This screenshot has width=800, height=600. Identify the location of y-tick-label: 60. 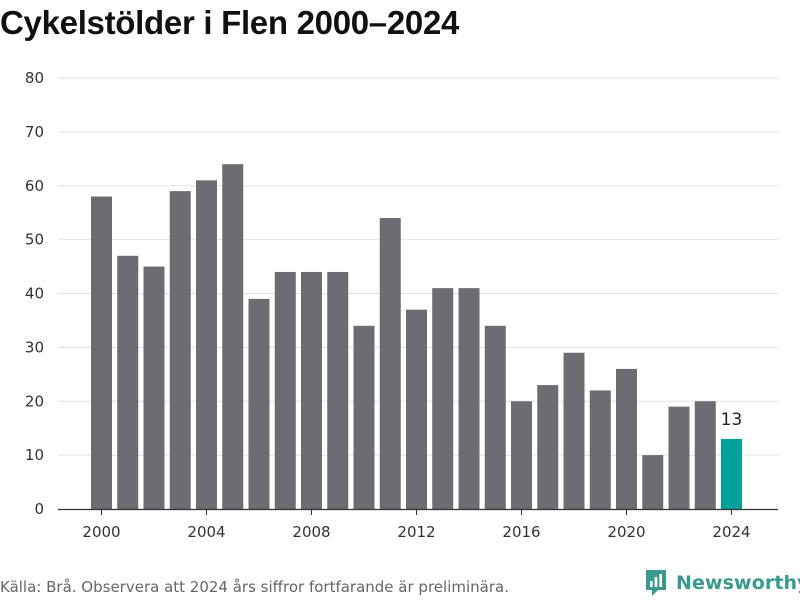
(34, 186).